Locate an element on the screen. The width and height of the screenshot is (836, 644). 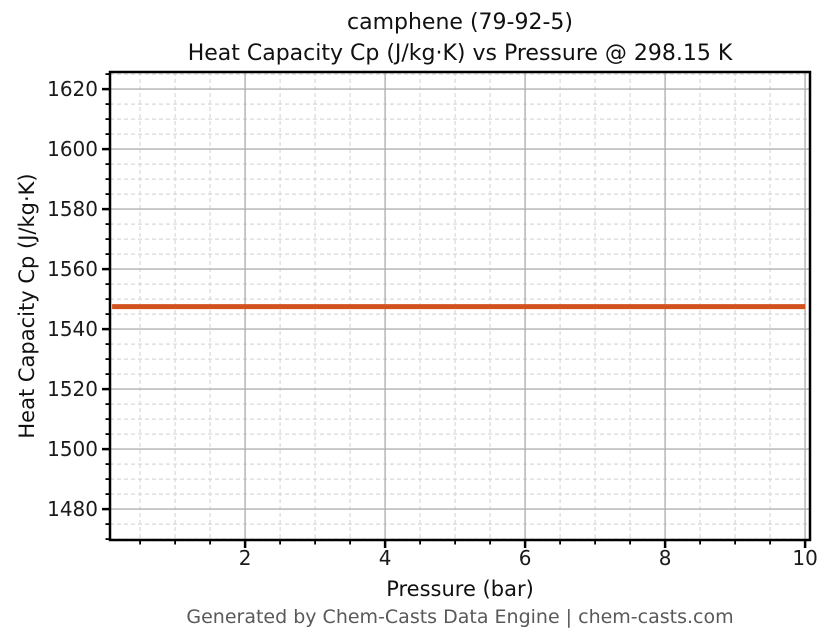
x-tick-label: 8 is located at coordinates (665, 558).